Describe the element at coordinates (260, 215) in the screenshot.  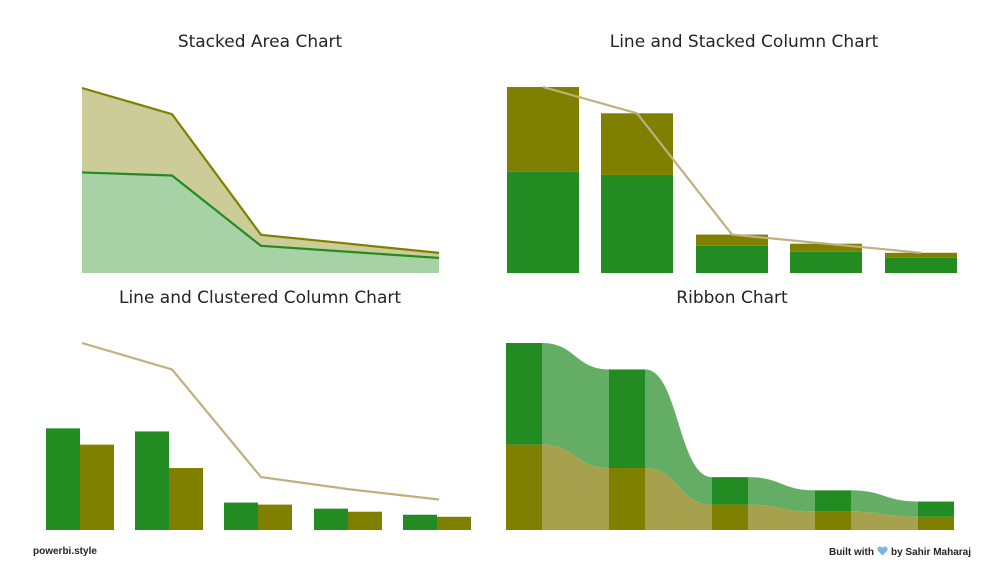
I see `area-line-green` at that location.